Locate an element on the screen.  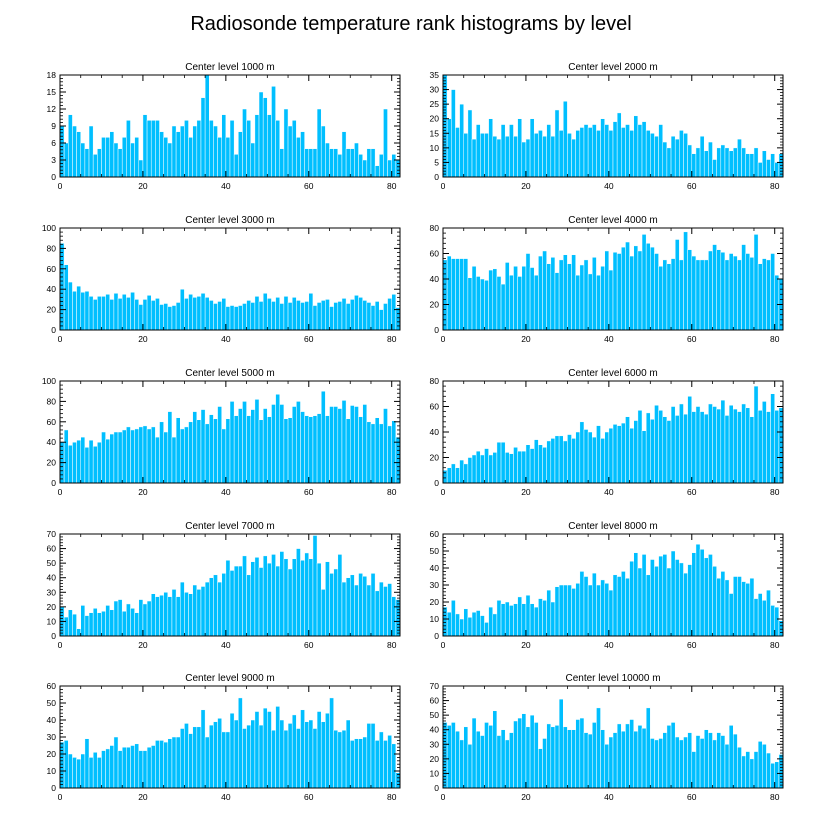
y-tick-label: 20 is located at coordinates (52, 607).